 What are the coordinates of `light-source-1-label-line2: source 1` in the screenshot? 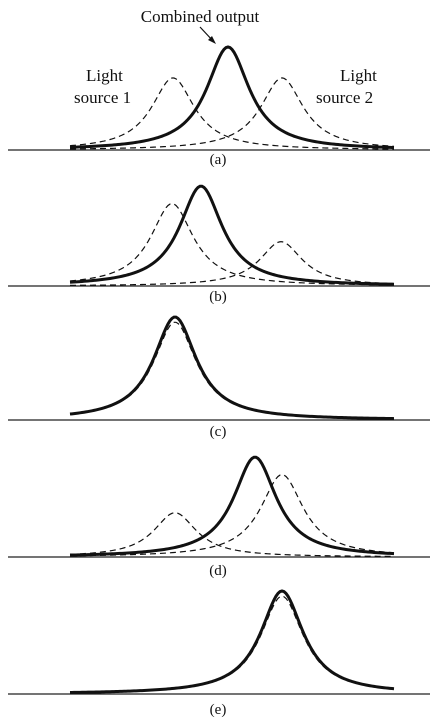 It's located at (102, 97).